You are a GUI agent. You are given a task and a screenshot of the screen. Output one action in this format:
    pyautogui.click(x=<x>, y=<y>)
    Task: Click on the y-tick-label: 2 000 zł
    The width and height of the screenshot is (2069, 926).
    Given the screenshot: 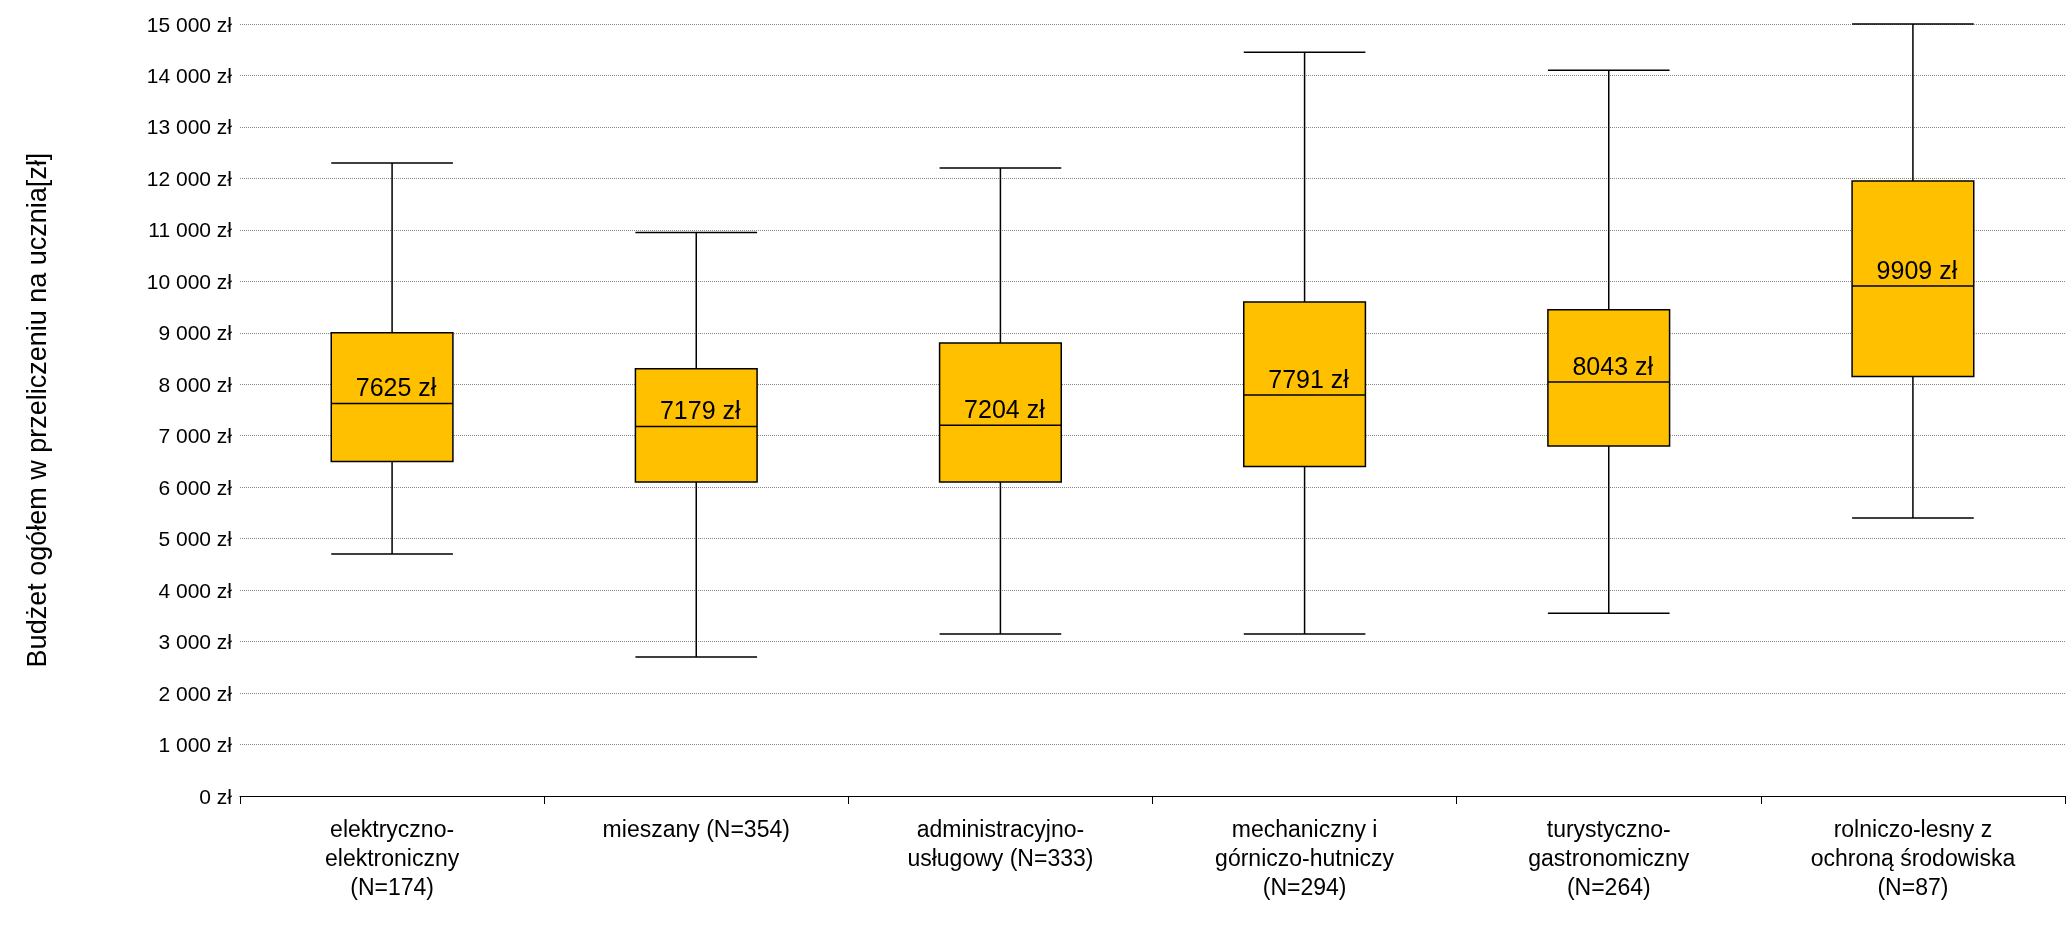 What is the action you would take?
    pyautogui.click(x=195, y=693)
    